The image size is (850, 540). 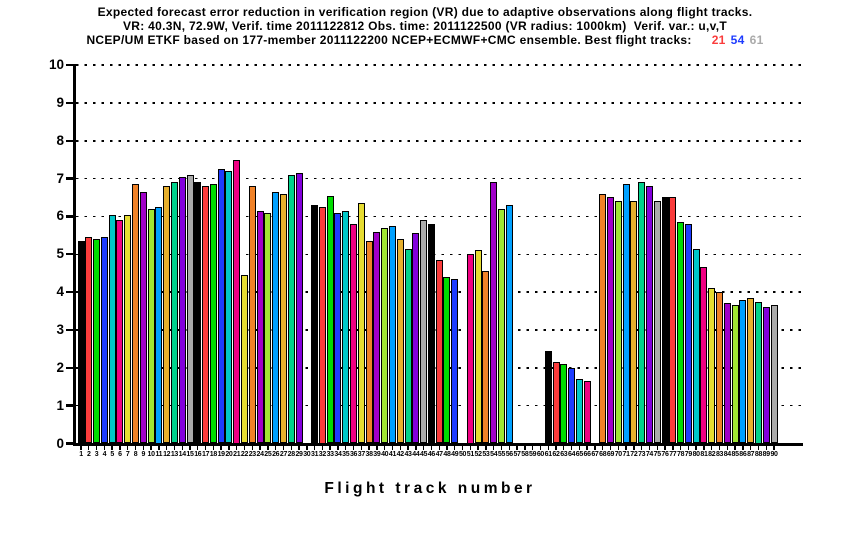 What do you see at coordinates (346, 454) in the screenshot?
I see `x-tick-label-35: 35` at bounding box center [346, 454].